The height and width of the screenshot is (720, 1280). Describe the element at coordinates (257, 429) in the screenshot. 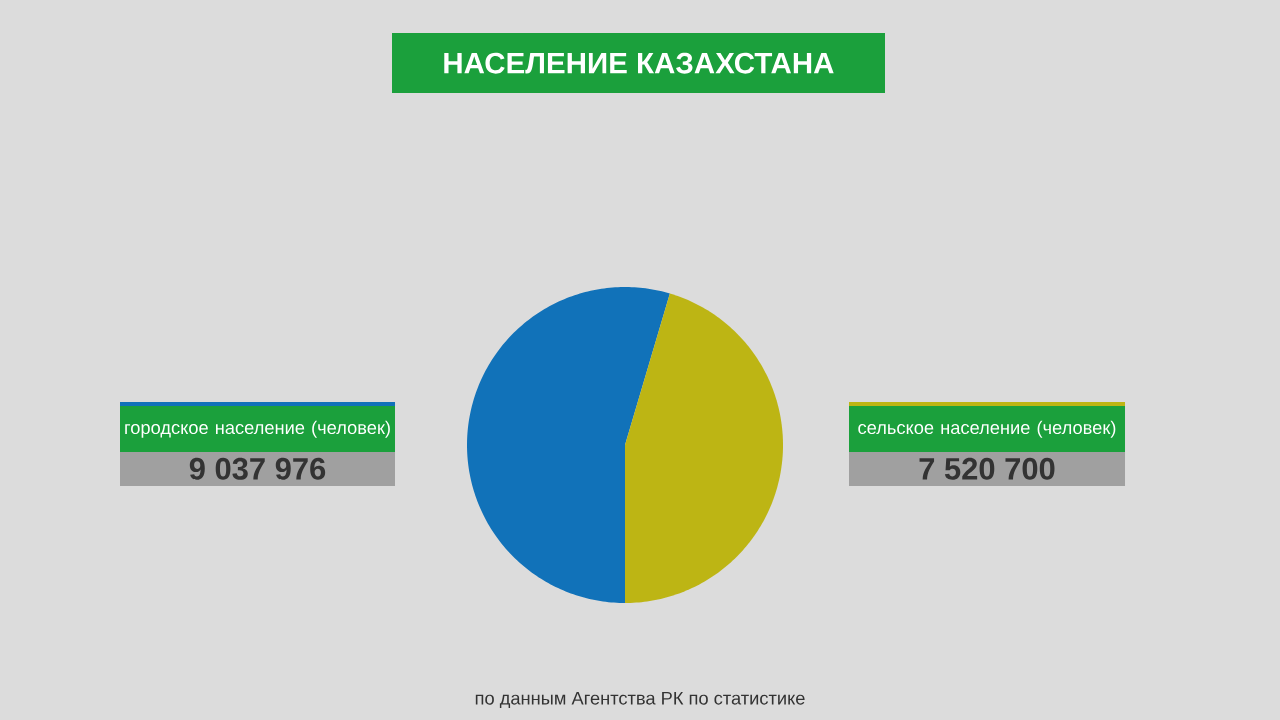

I see `slice-label: городское население (человек)` at that location.